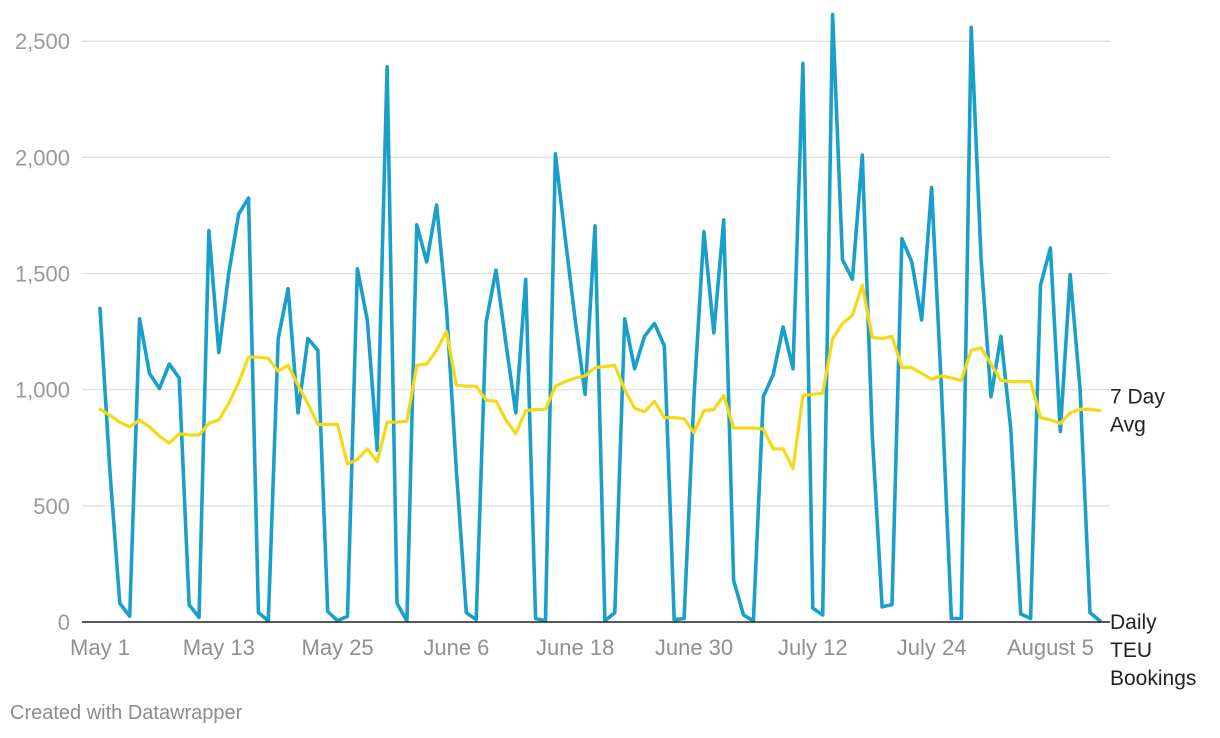 This screenshot has width=1220, height=738. I want to click on series-label-line: 7 Day, so click(1137, 397).